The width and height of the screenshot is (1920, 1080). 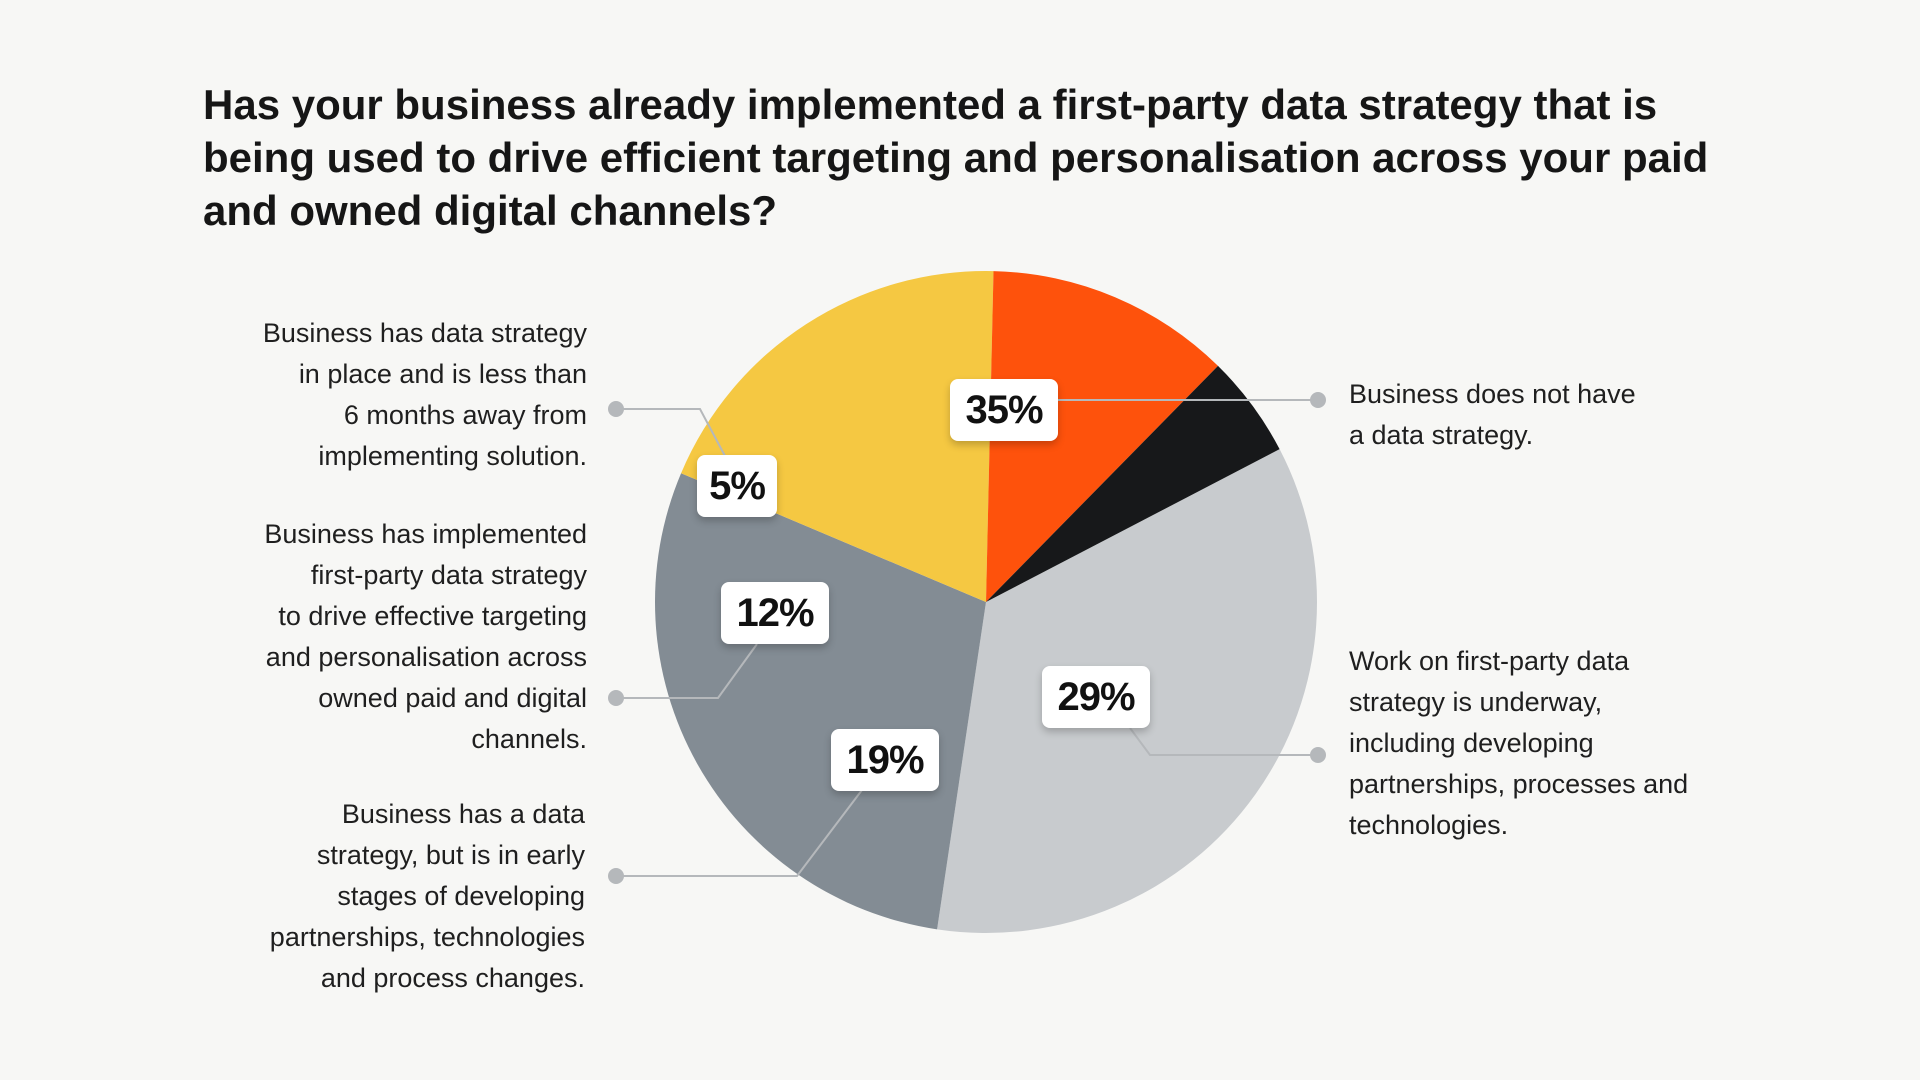 I want to click on slice-label-0: Business does not have a data strategy., so click(x=1549, y=415).